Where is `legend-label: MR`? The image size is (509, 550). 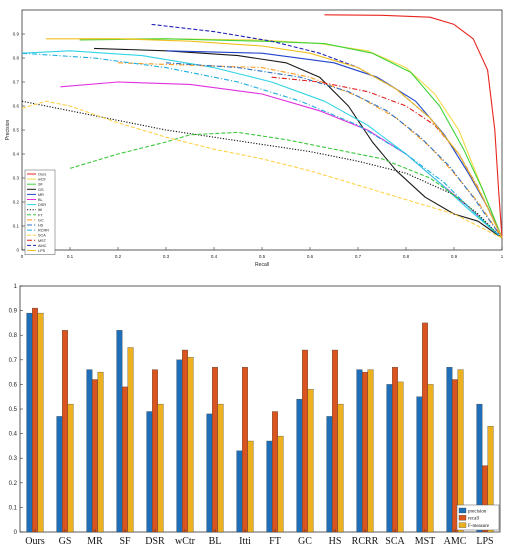 legend-label: MR is located at coordinates (41, 195).